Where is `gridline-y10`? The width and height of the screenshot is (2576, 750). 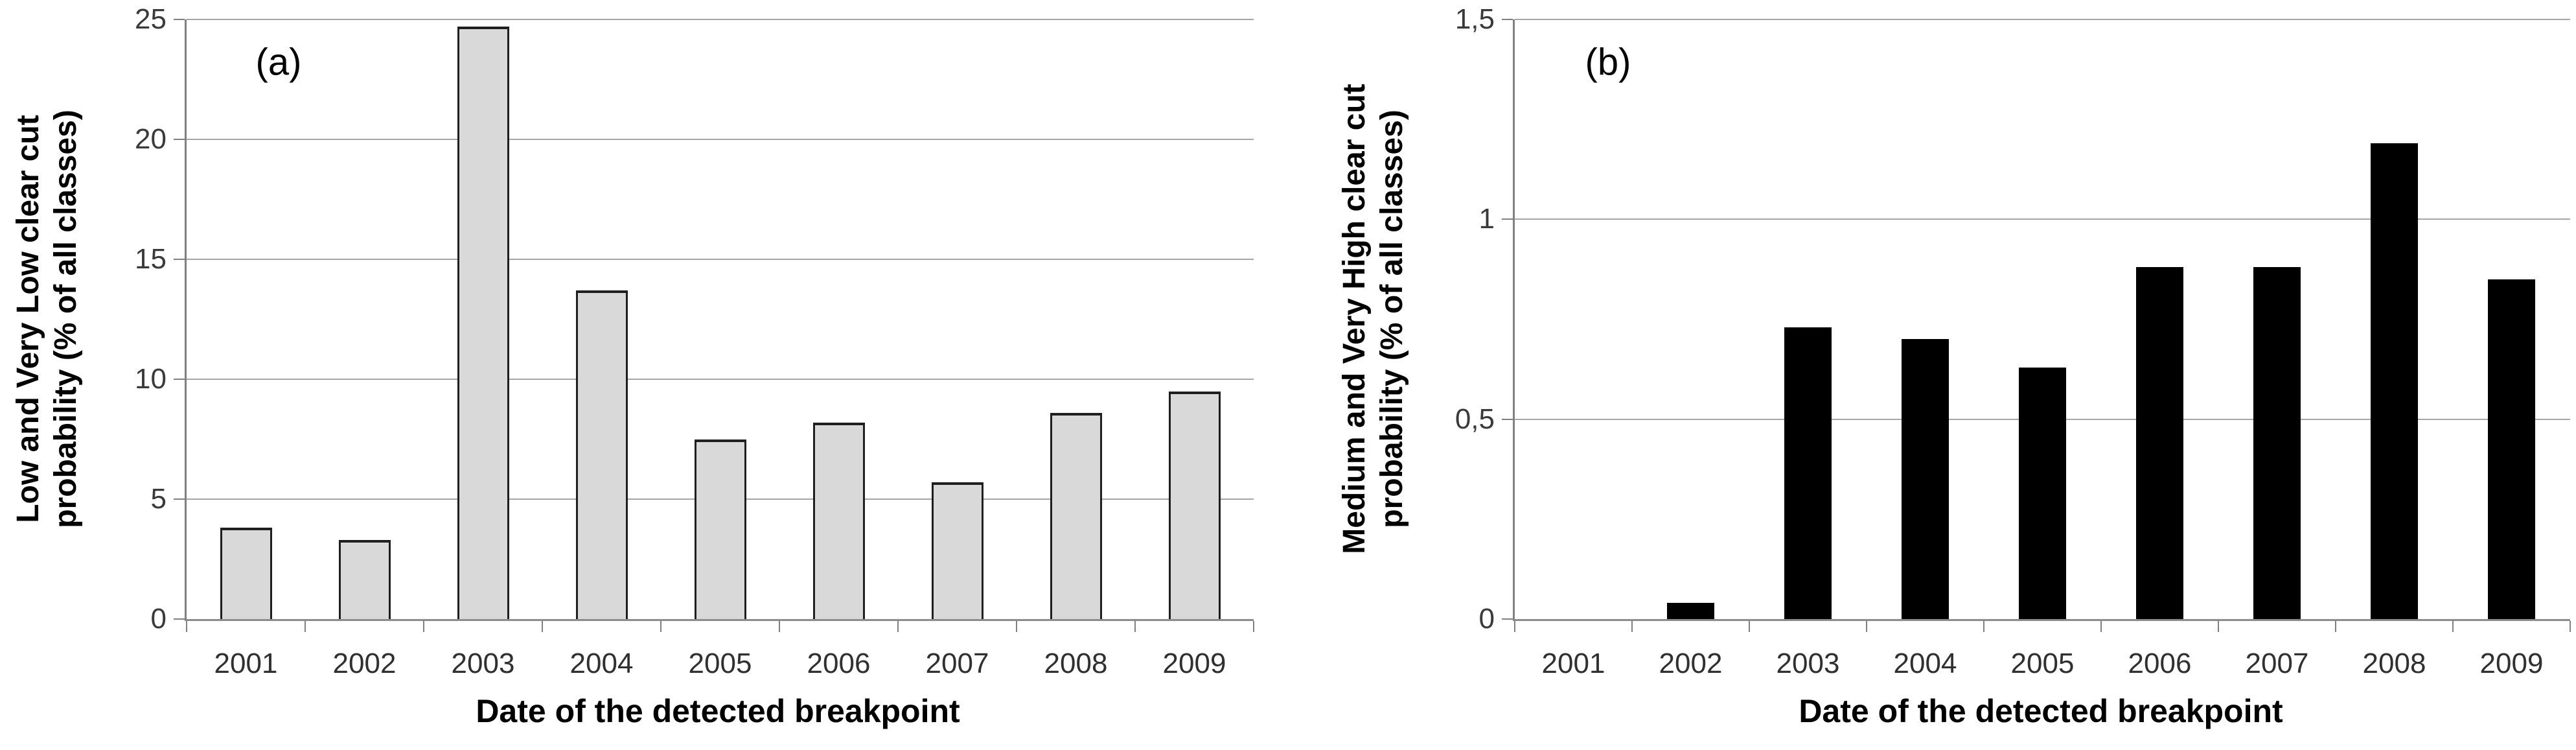
gridline-y10 is located at coordinates (720, 379).